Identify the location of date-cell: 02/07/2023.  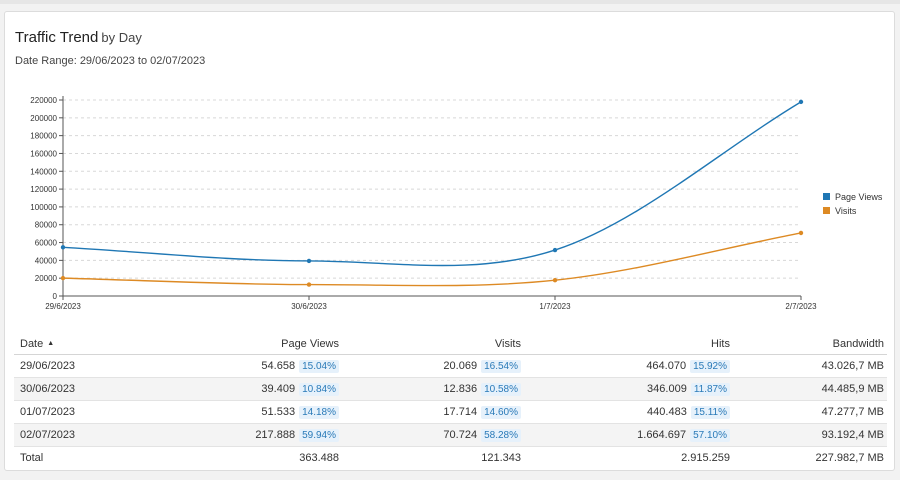
(48, 435).